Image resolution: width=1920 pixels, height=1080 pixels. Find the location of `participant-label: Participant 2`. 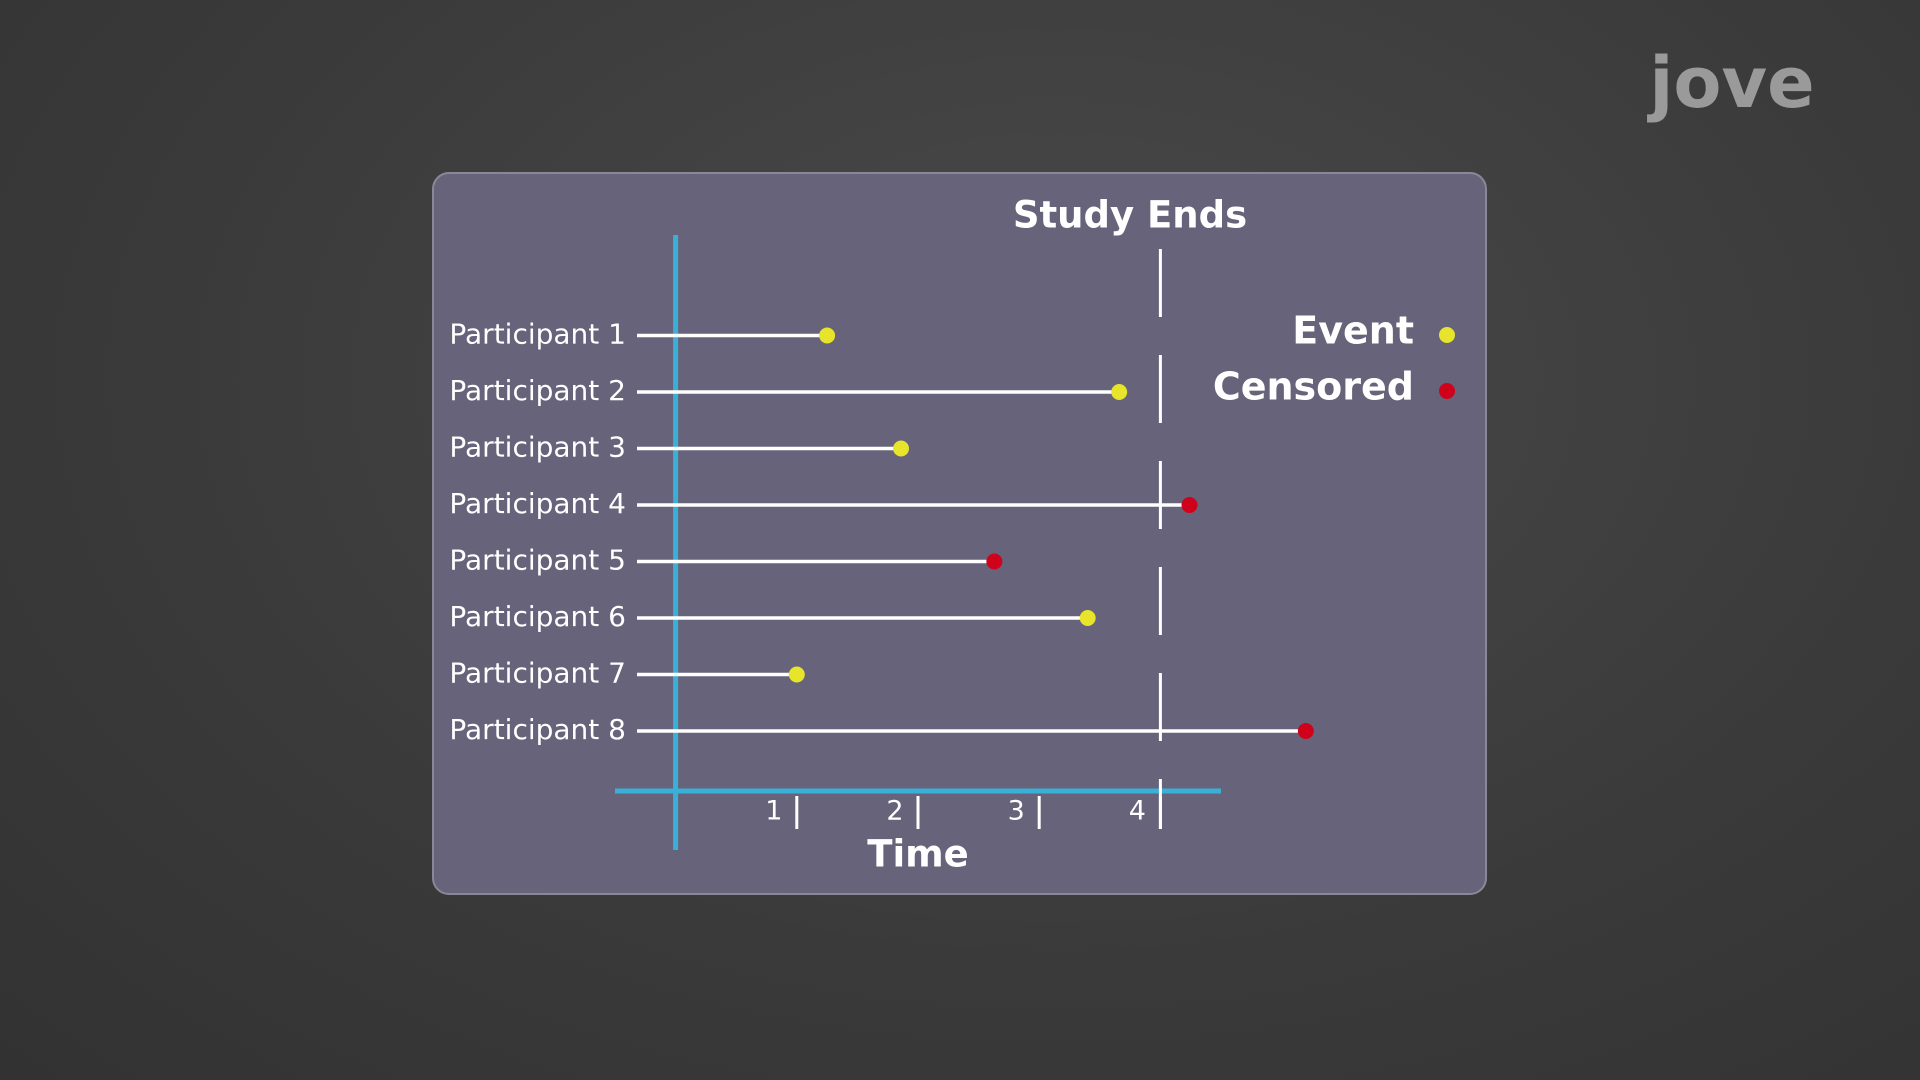

participant-label: Participant 2 is located at coordinates (537, 390).